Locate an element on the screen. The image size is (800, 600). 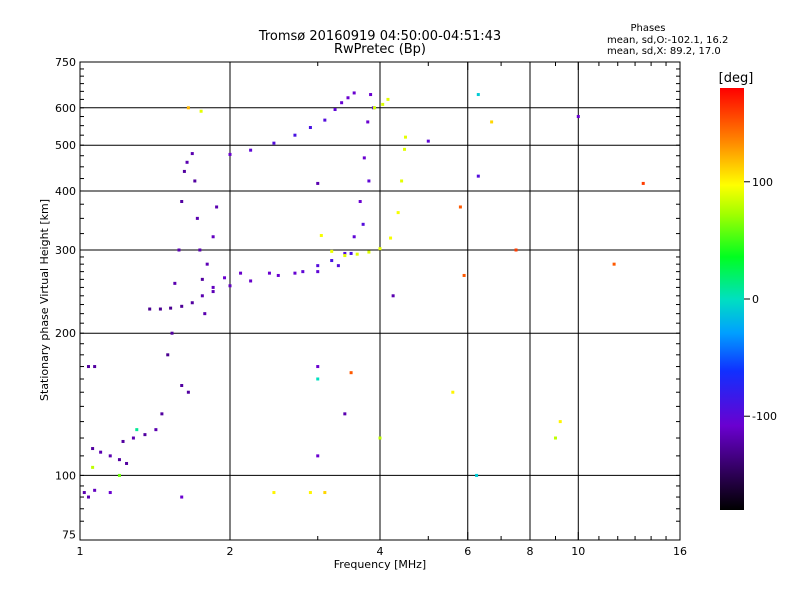
x-tick-label: 8 is located at coordinates (530, 551).